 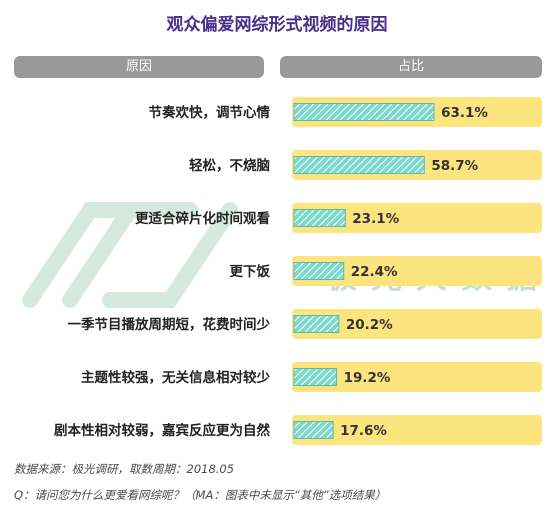 I want to click on question-note: Q：请问您为什么更爱看网综呢？（MA：图表中未显示“其他”选项结果）, so click(x=200, y=495).